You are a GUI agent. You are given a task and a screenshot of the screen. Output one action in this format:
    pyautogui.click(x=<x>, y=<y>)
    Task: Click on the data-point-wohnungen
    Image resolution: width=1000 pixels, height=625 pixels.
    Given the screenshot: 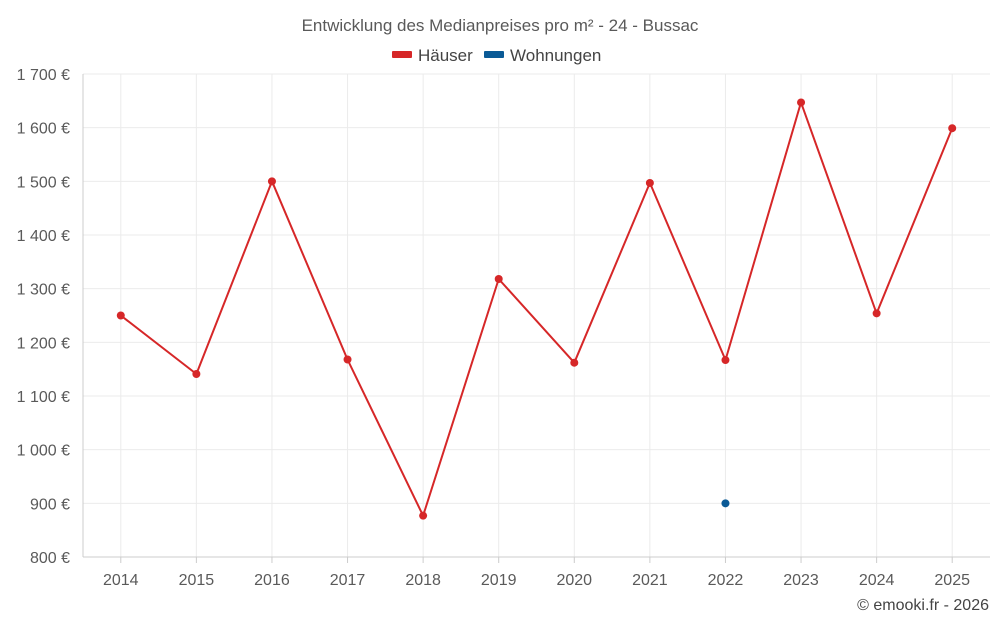 What is the action you would take?
    pyautogui.click(x=725, y=503)
    